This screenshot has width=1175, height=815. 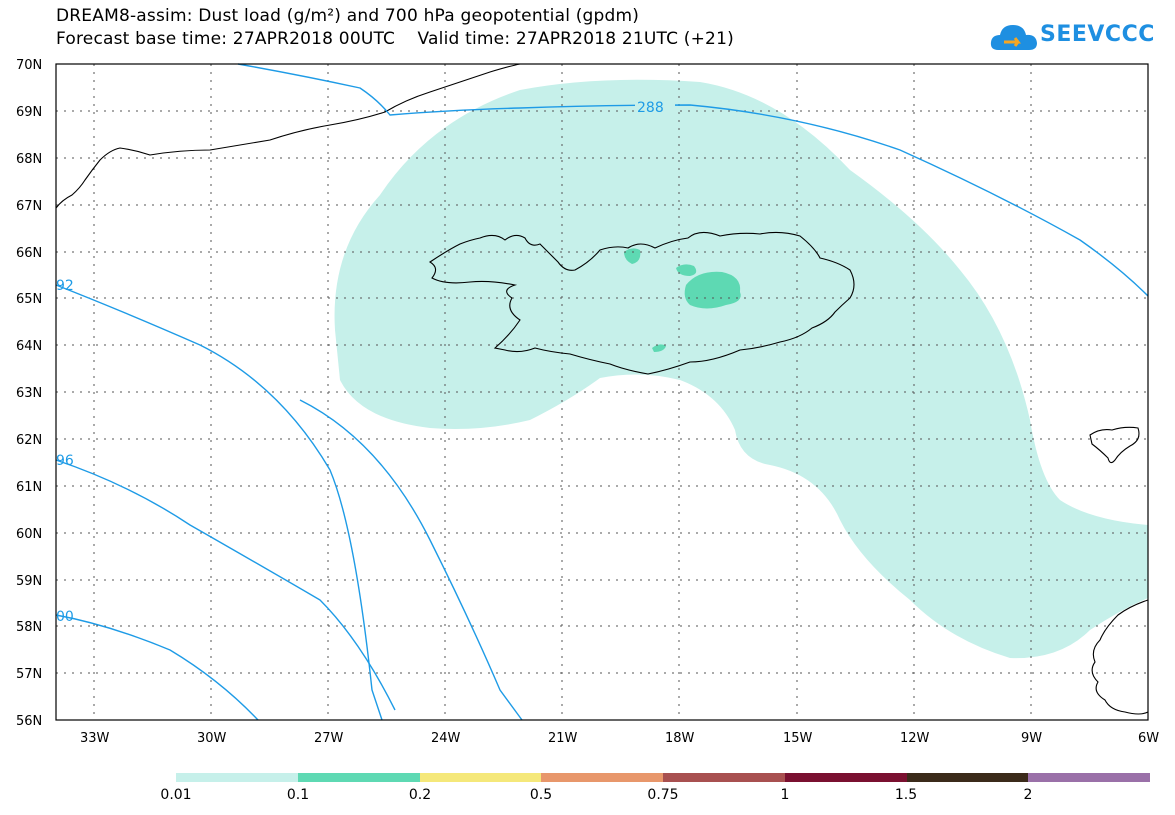 I want to click on cloud-icon, so click(x=1013, y=37).